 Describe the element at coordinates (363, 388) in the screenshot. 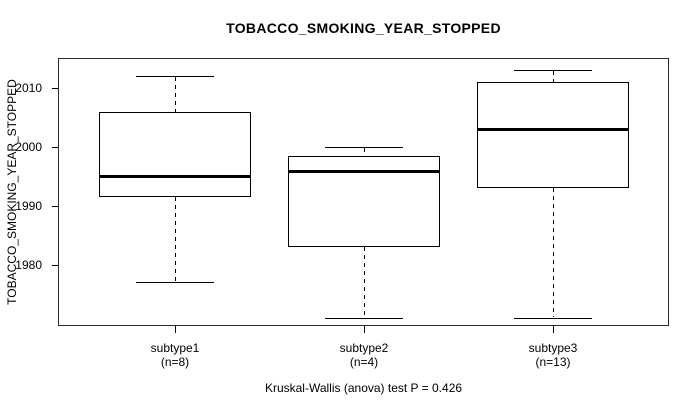

I see `stat-test-footer: Kruskal-Wallis (anova) test P = 0.426` at that location.